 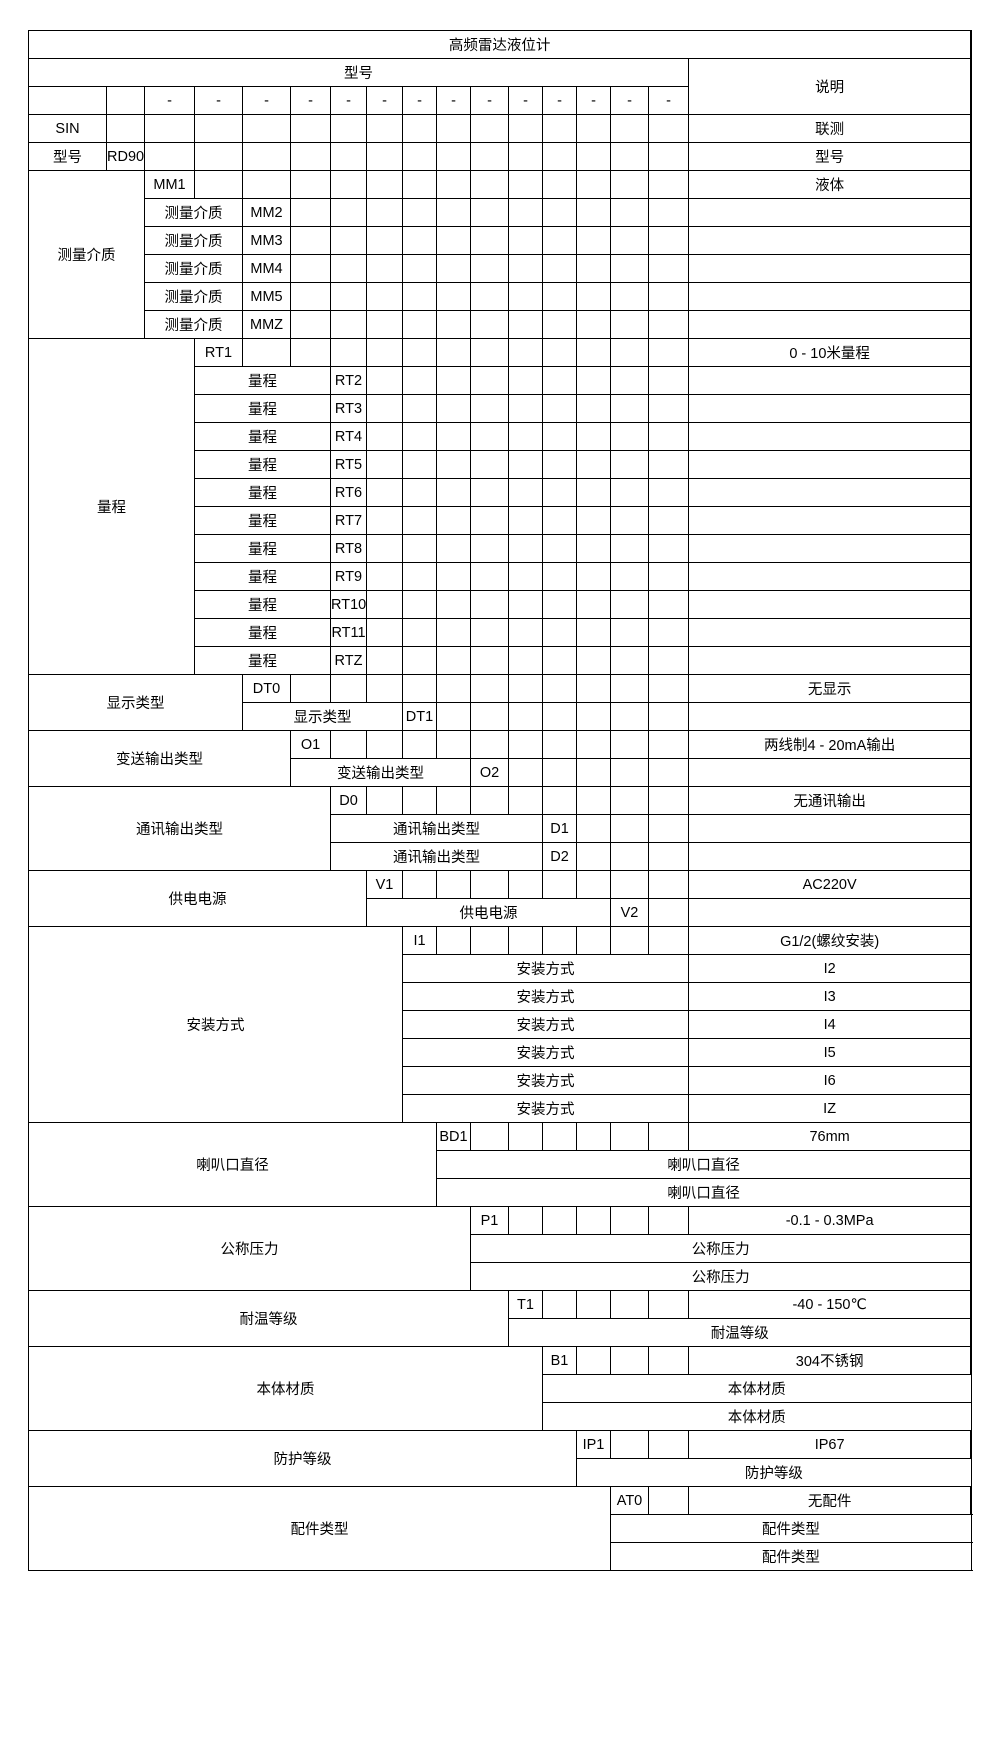 I want to click on code-cell-MM5: MM5, so click(x=266, y=296).